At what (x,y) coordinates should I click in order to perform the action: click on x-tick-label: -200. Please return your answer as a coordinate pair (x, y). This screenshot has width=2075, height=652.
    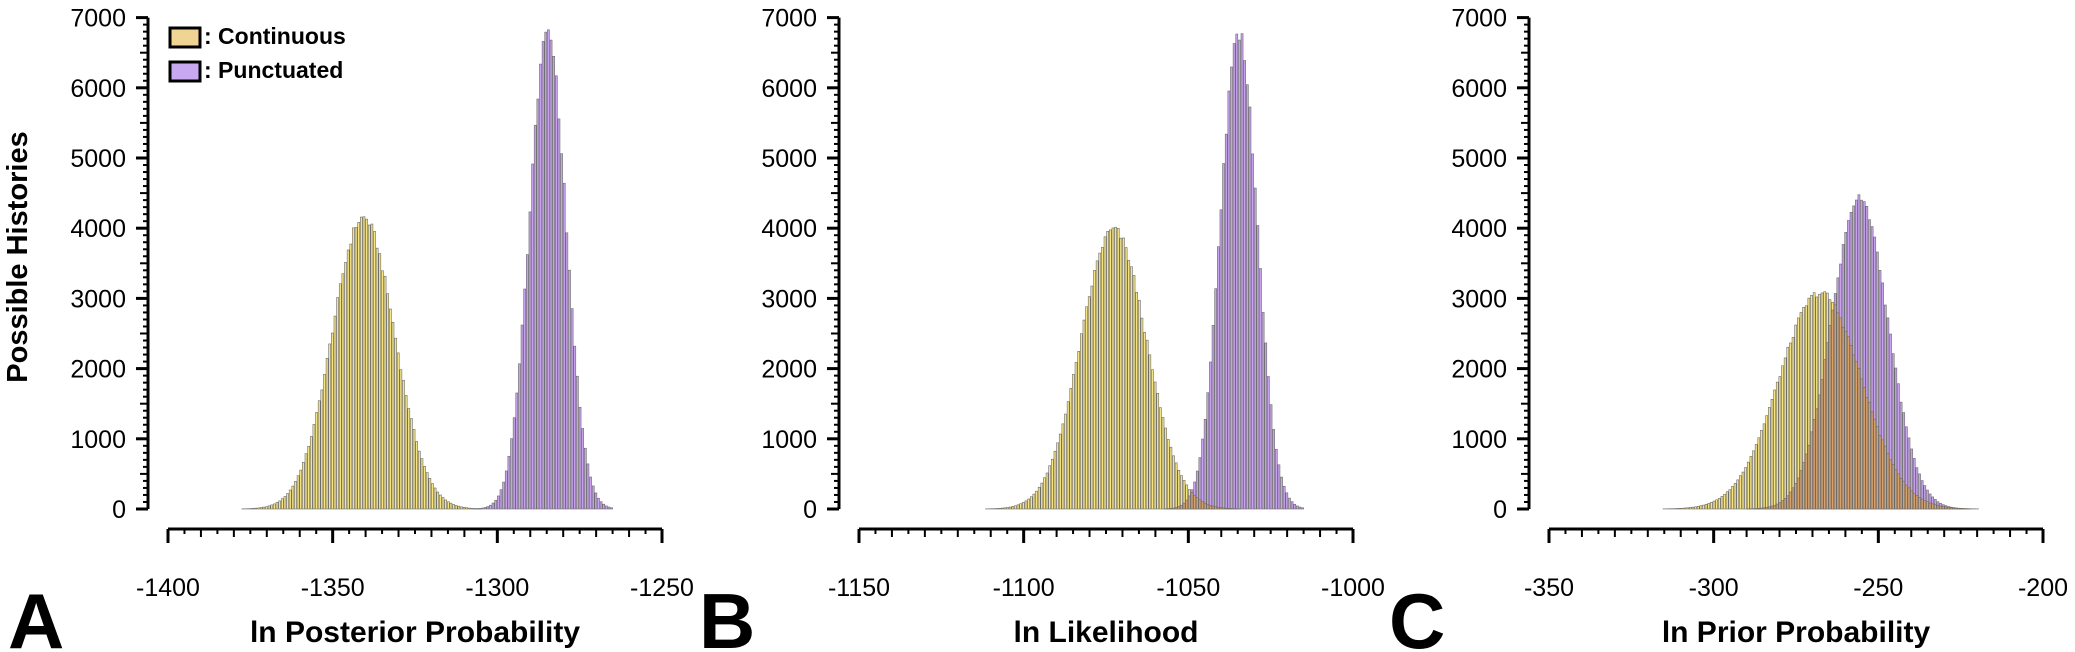
    Looking at the image, I should click on (2043, 588).